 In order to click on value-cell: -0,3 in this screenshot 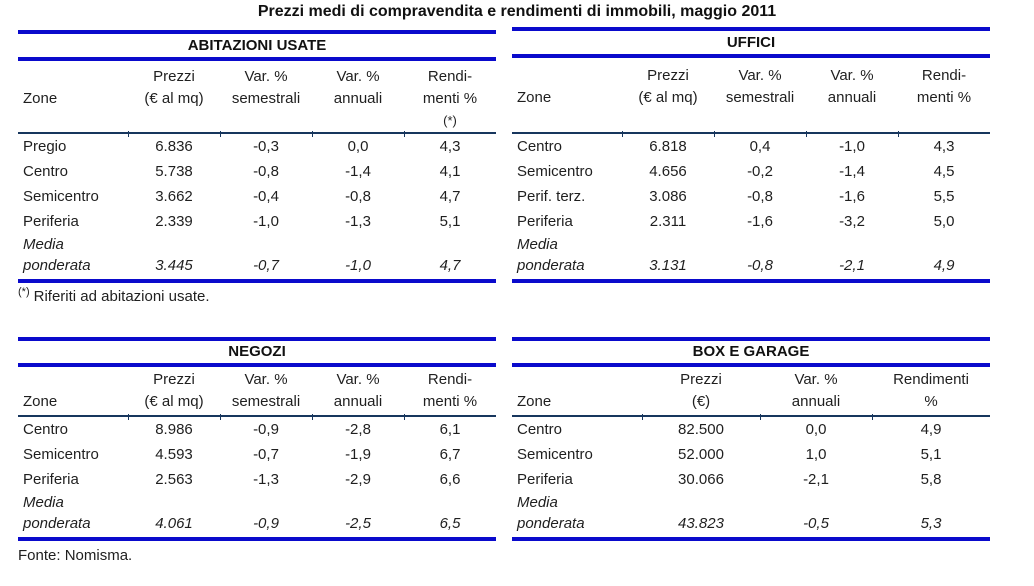, I will do `click(266, 146)`.